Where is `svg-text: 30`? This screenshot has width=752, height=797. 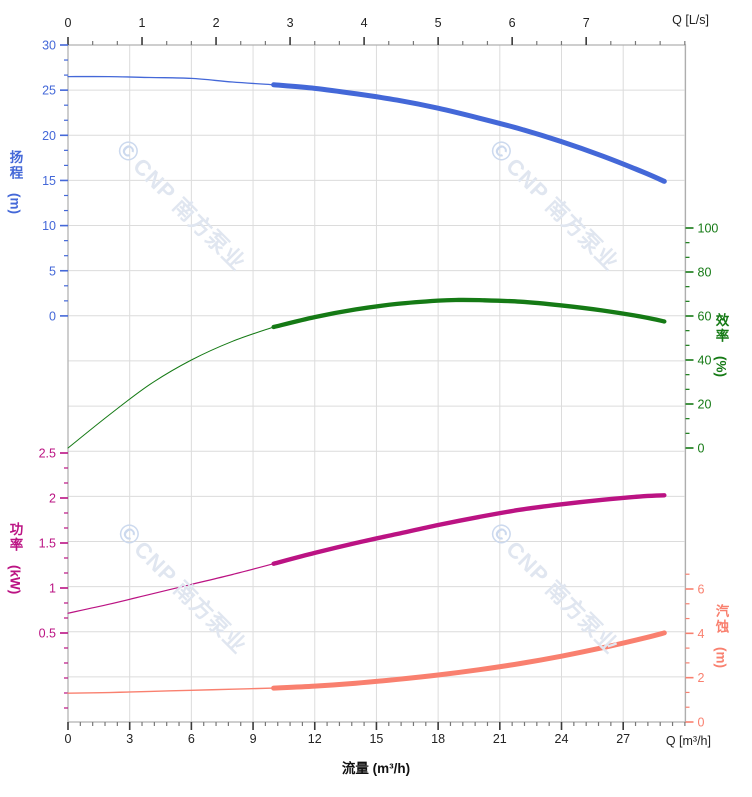 svg-text: 30 is located at coordinates (49, 46).